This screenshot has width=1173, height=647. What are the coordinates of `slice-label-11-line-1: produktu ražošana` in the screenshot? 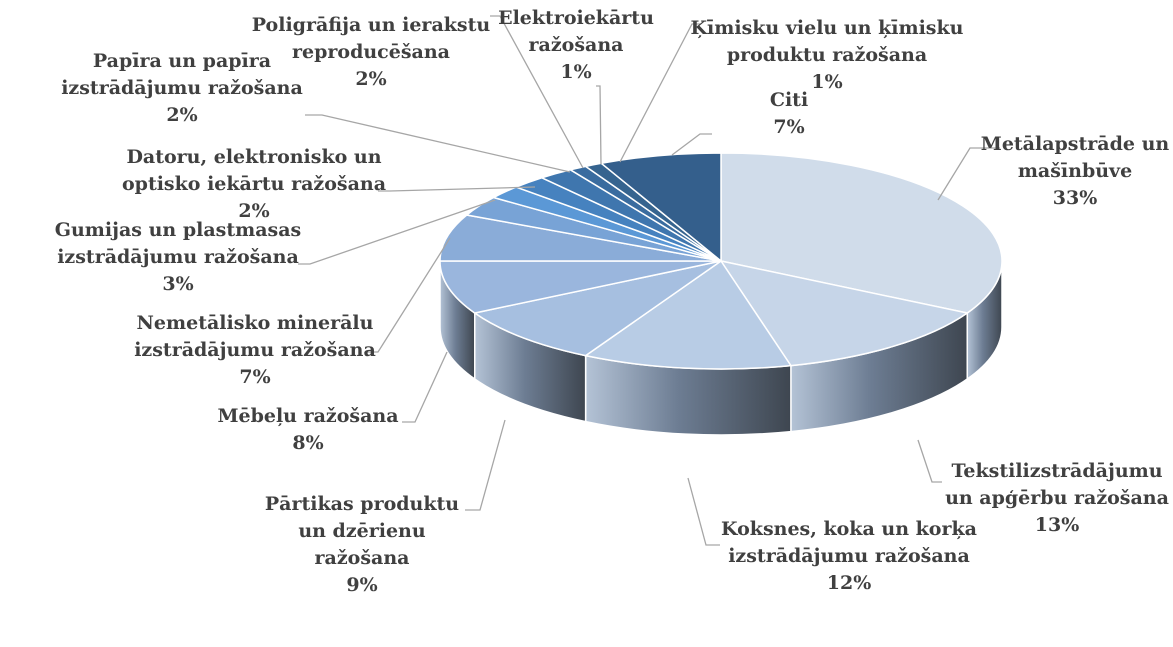 It's located at (827, 55).